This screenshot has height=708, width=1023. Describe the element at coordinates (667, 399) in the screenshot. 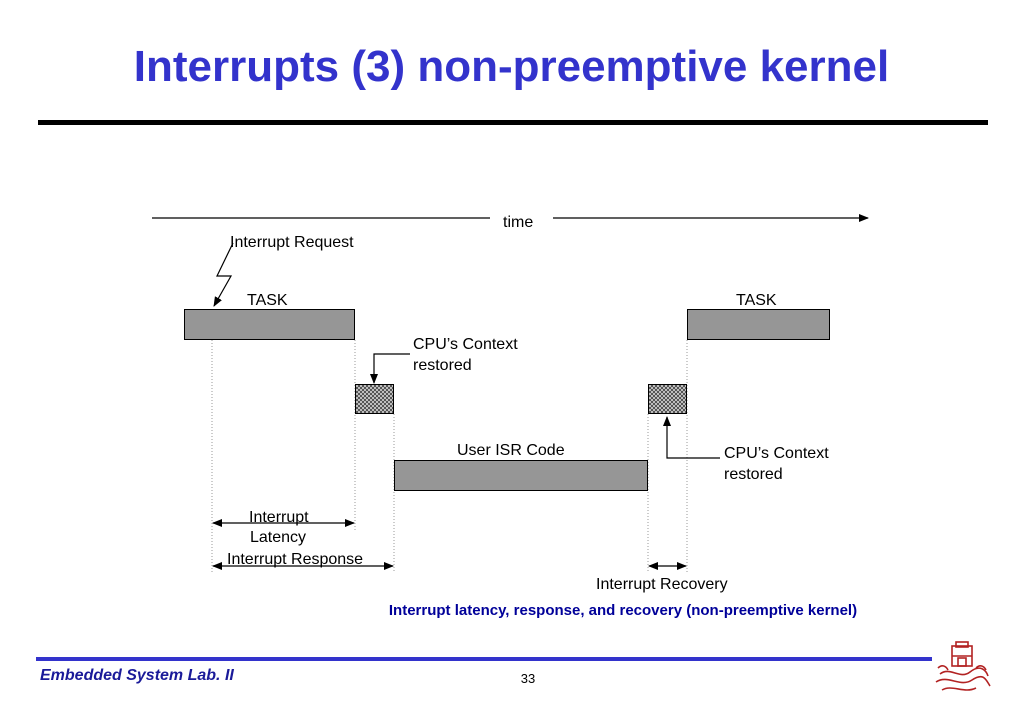

I see `context-right-block` at that location.